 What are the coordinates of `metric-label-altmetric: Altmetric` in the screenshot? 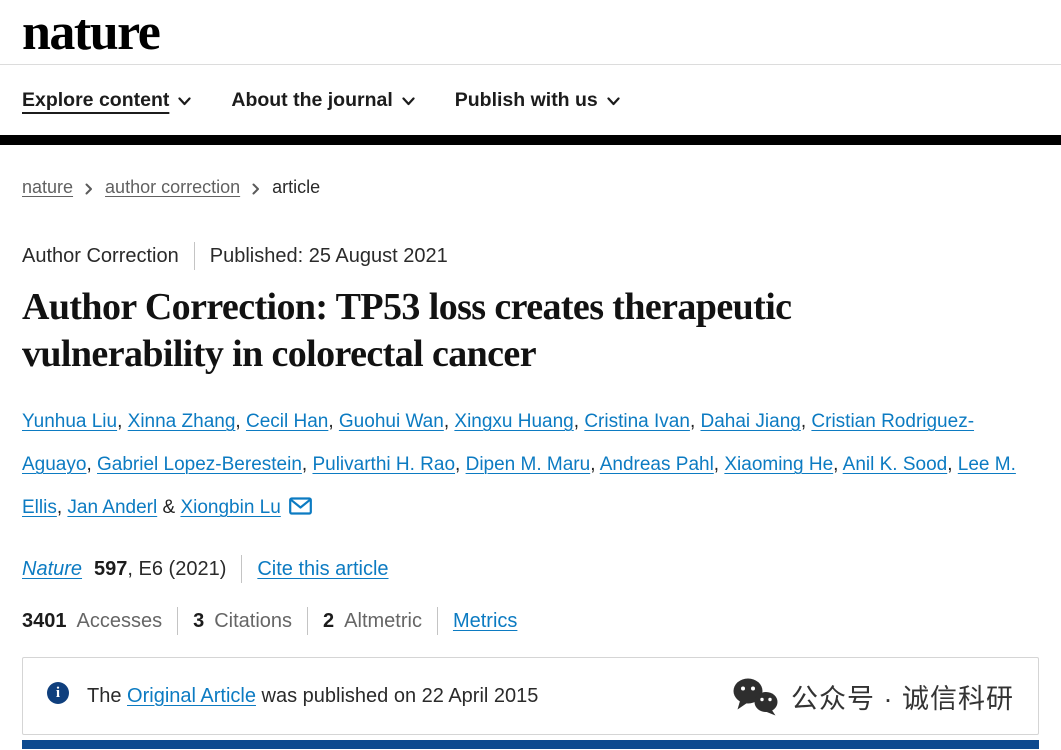 It's located at (383, 620).